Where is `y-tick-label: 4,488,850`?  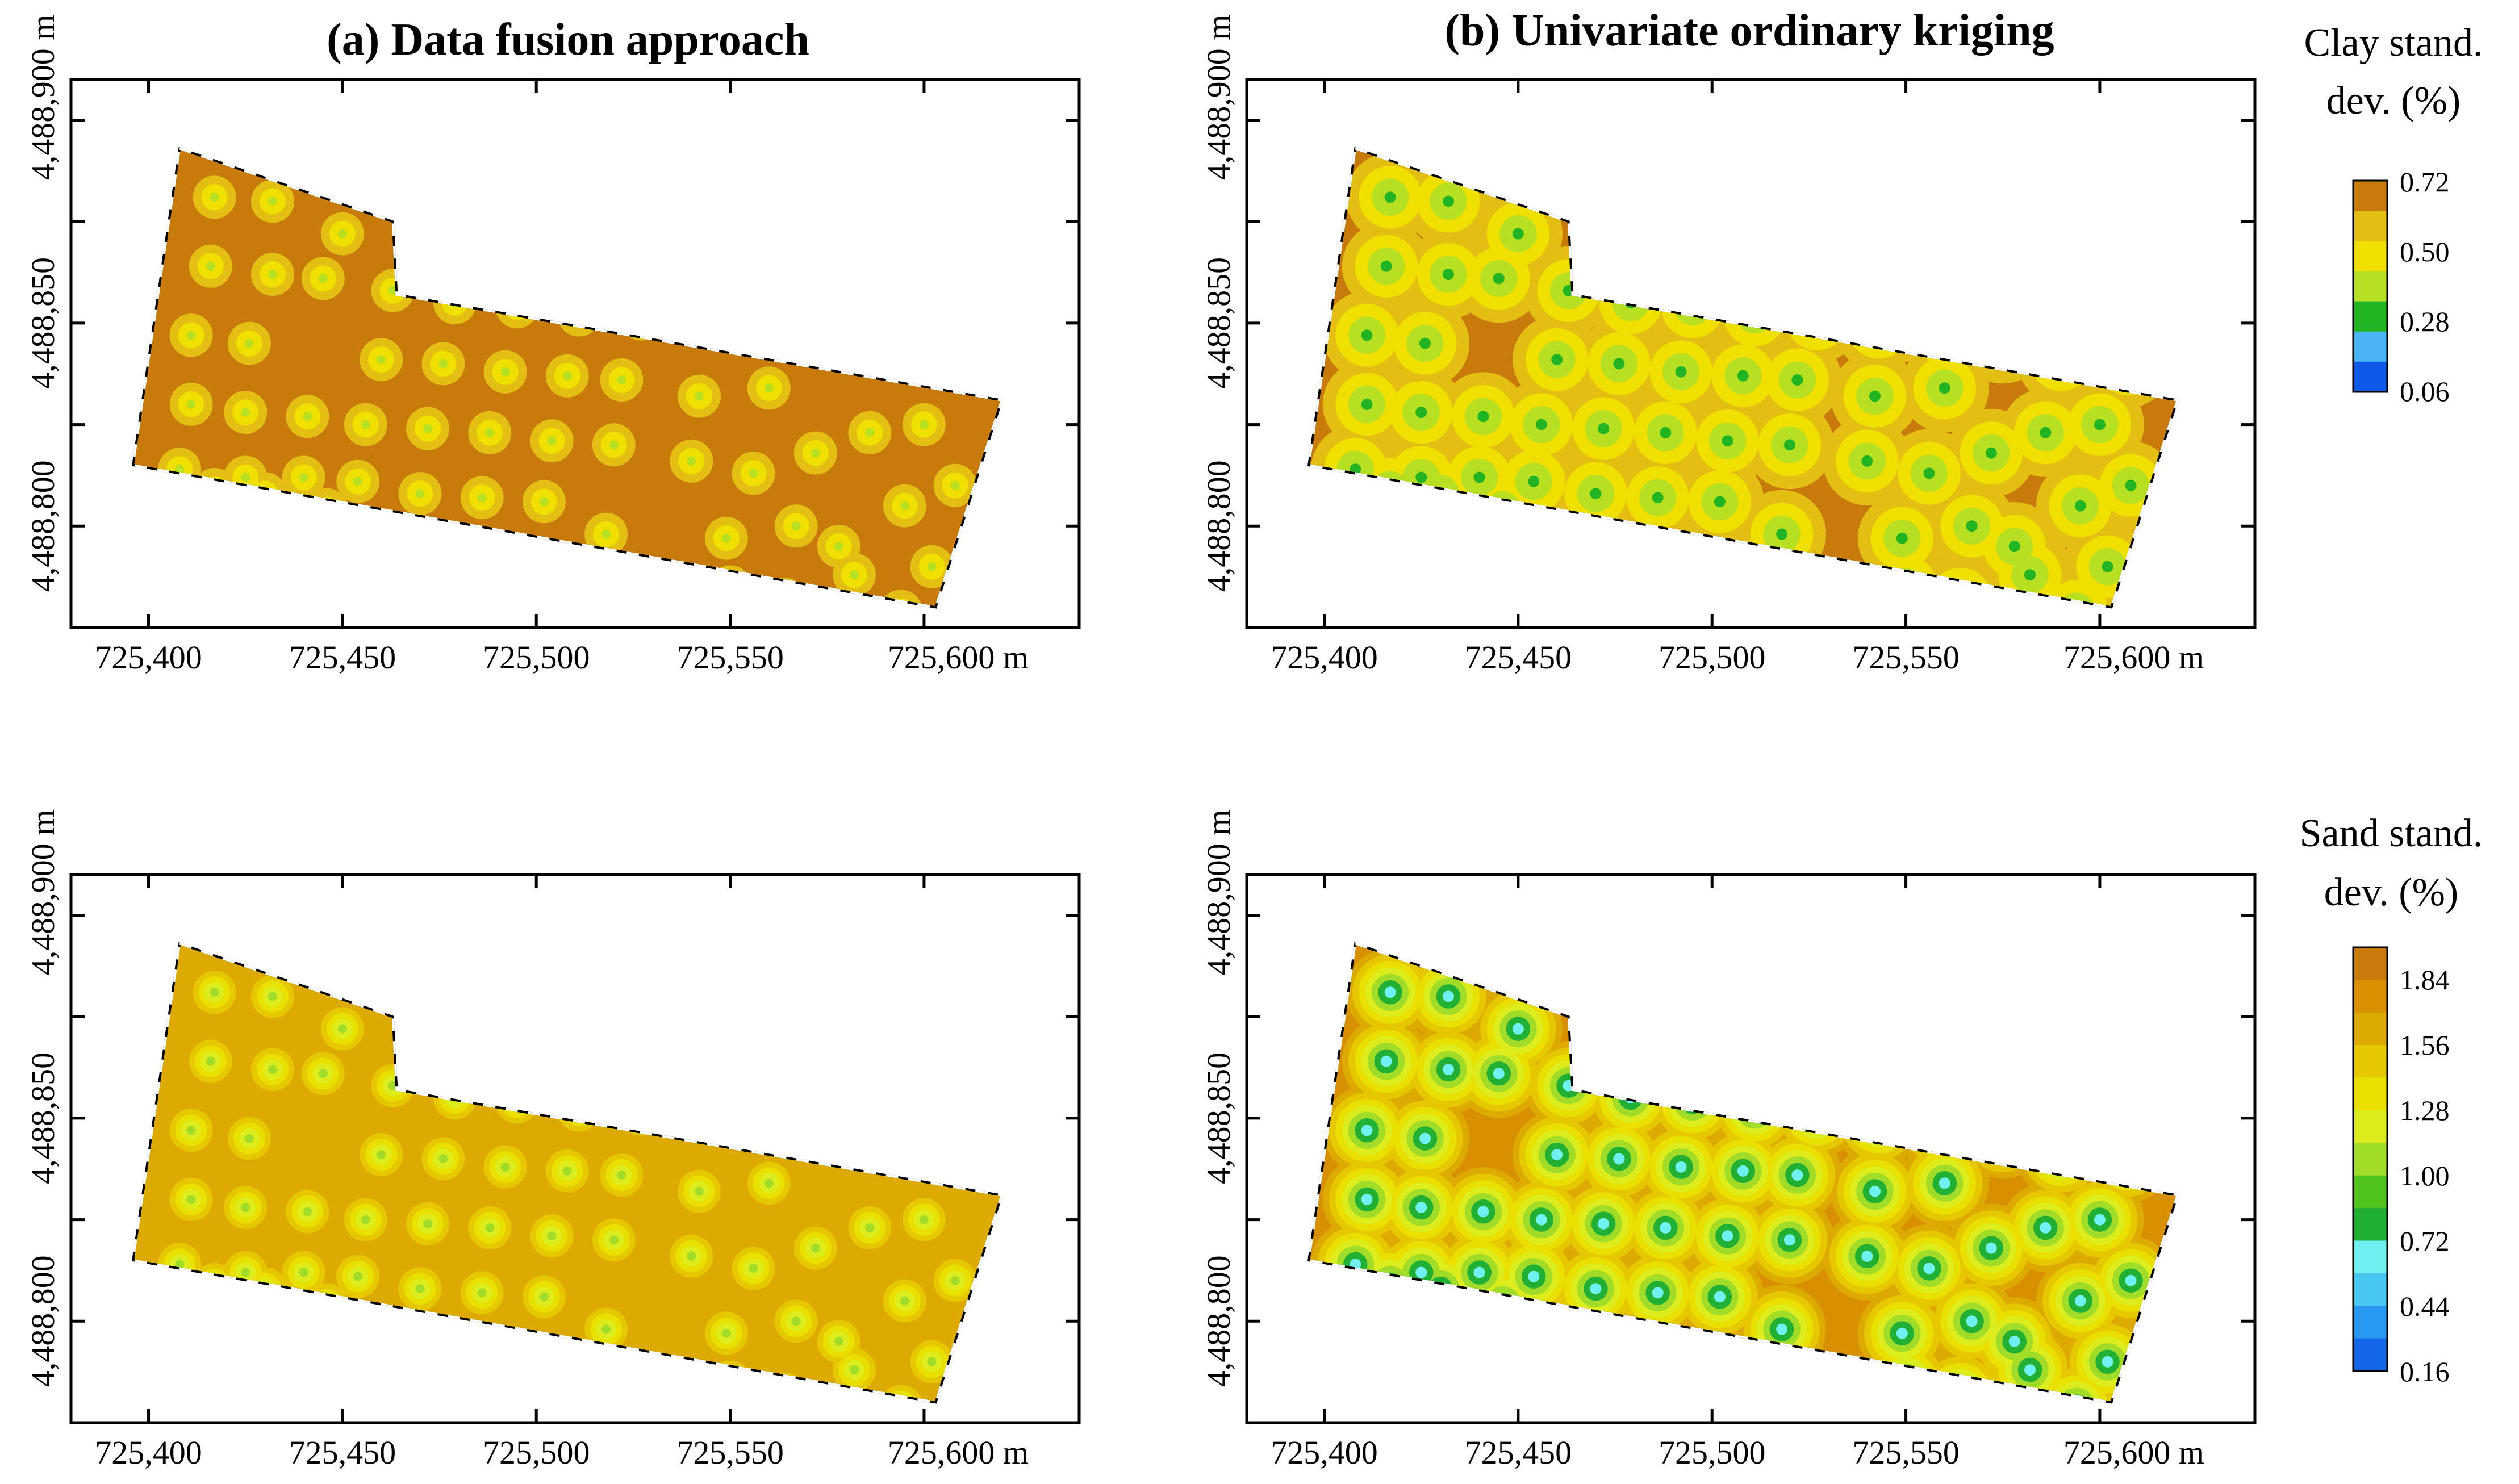
y-tick-label: 4,488,850 is located at coordinates (1218, 323).